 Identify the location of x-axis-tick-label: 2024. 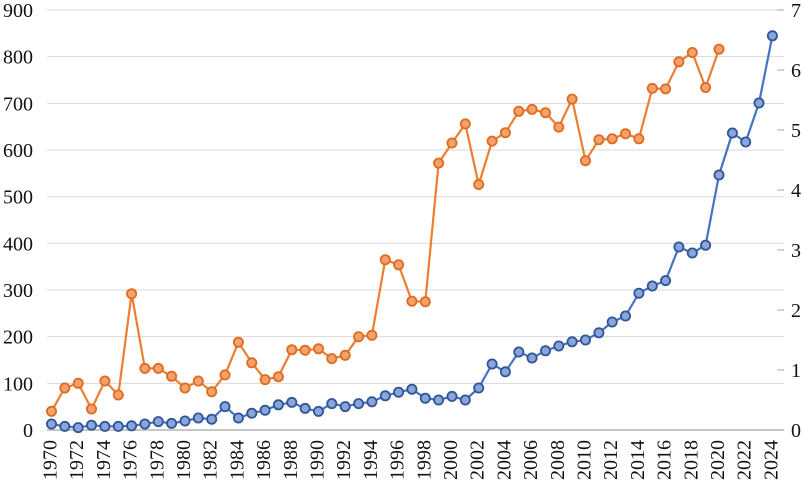
(771, 460).